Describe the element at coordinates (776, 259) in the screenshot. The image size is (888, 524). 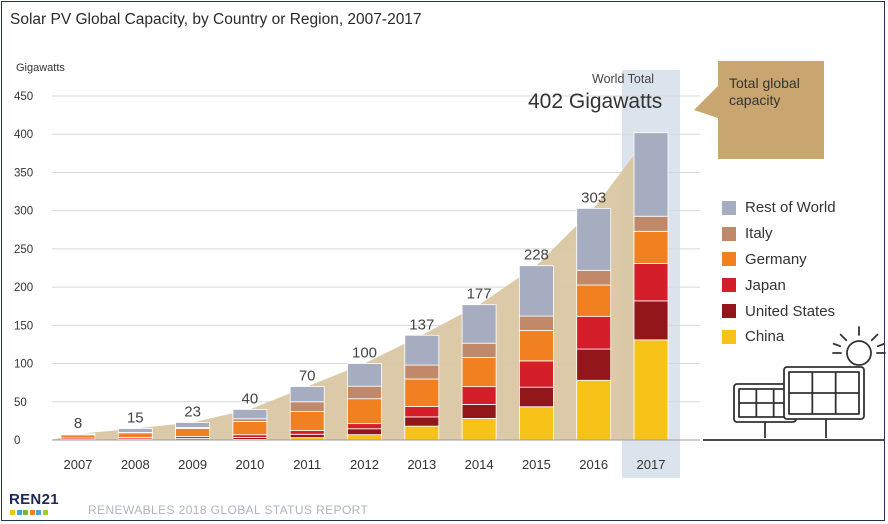
I see `legend-label: Germany` at that location.